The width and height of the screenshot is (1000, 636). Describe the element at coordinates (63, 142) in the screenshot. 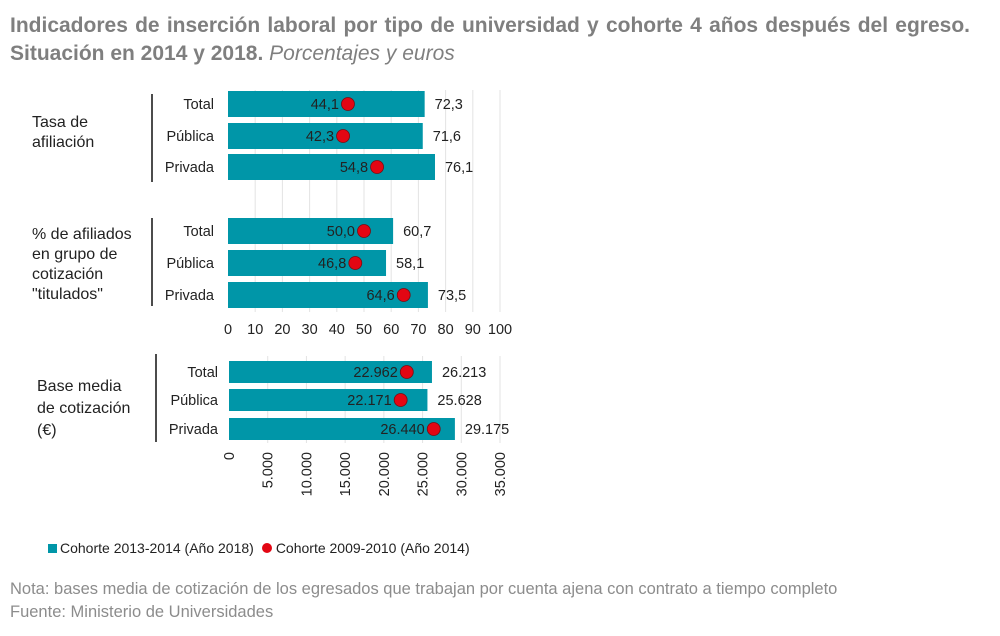

I see `group-label: afiliación` at that location.